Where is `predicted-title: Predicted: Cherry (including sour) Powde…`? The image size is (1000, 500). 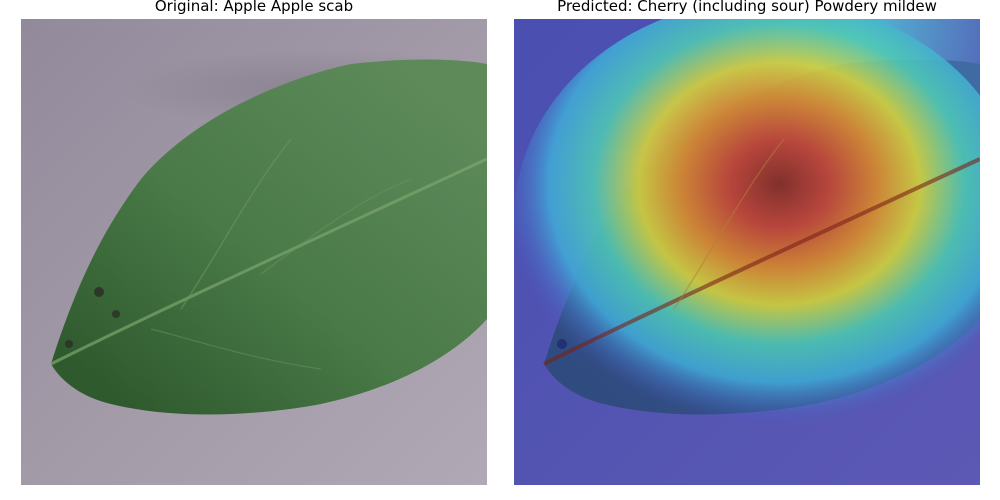
predicted-title: Predicted: Cherry (including sour) Powde… is located at coordinates (747, 7).